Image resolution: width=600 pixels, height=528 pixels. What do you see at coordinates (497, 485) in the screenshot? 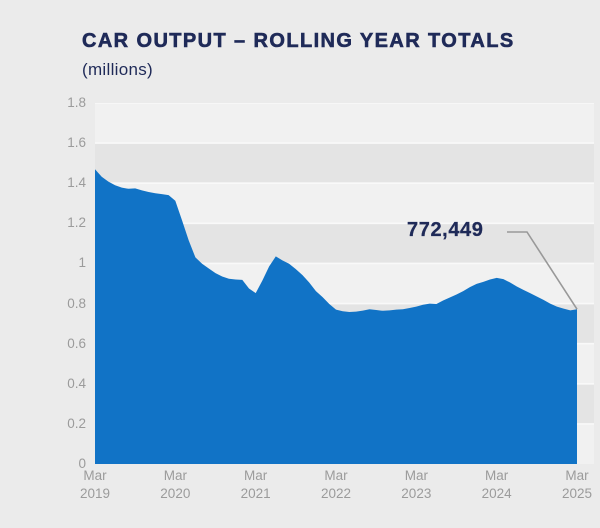
I see `x-axis-label: Mar 2024` at bounding box center [497, 485].